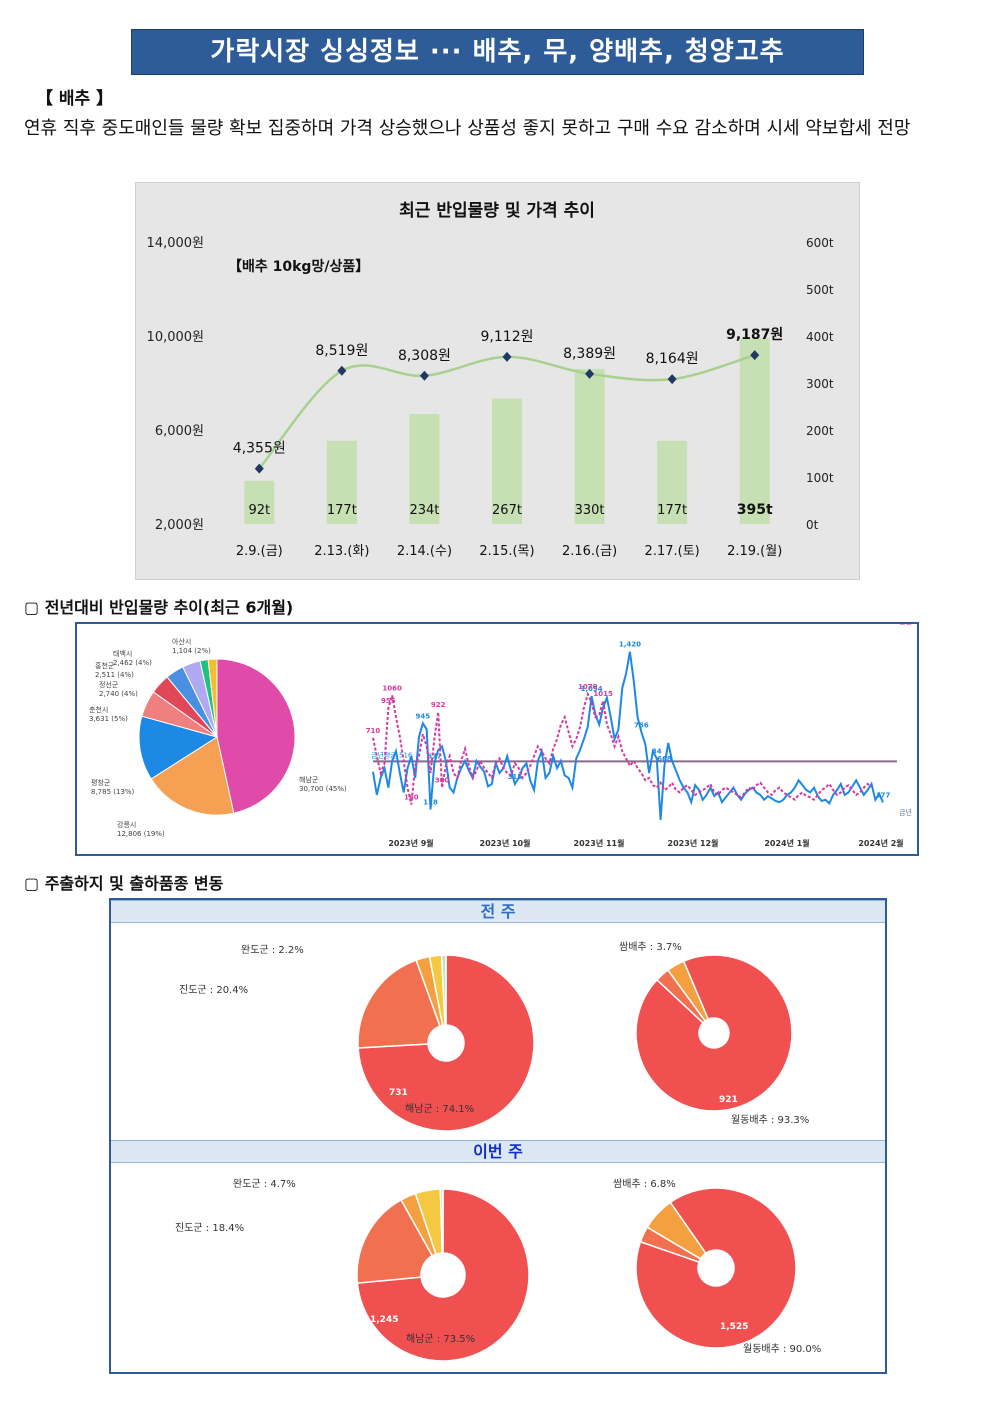 The height and width of the screenshot is (1403, 992). I want to click on pie-value: 12,806 (19%), so click(141, 834).